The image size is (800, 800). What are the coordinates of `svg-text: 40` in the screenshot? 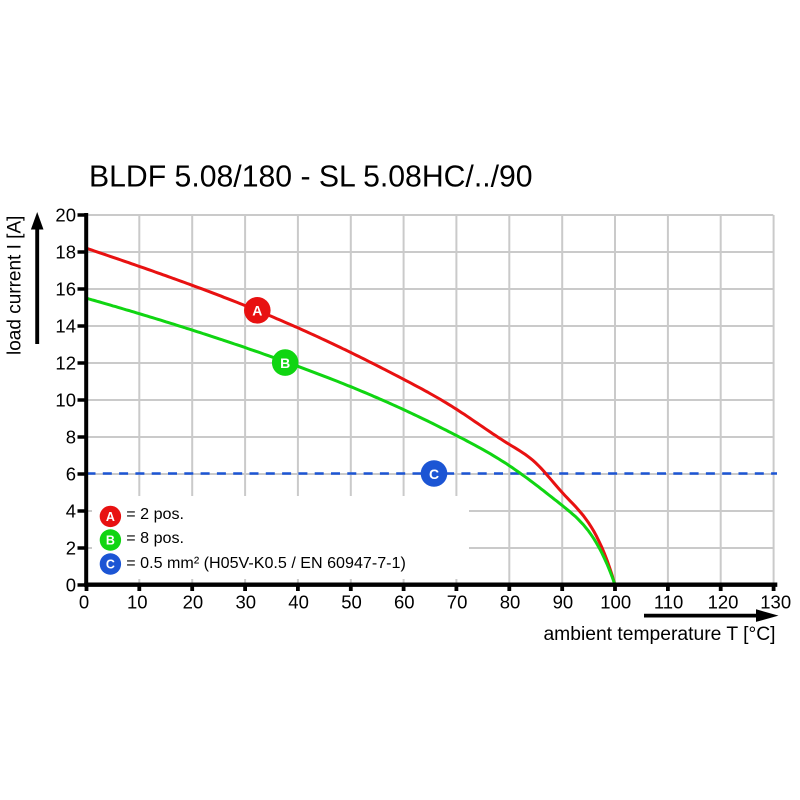 It's located at (298, 602).